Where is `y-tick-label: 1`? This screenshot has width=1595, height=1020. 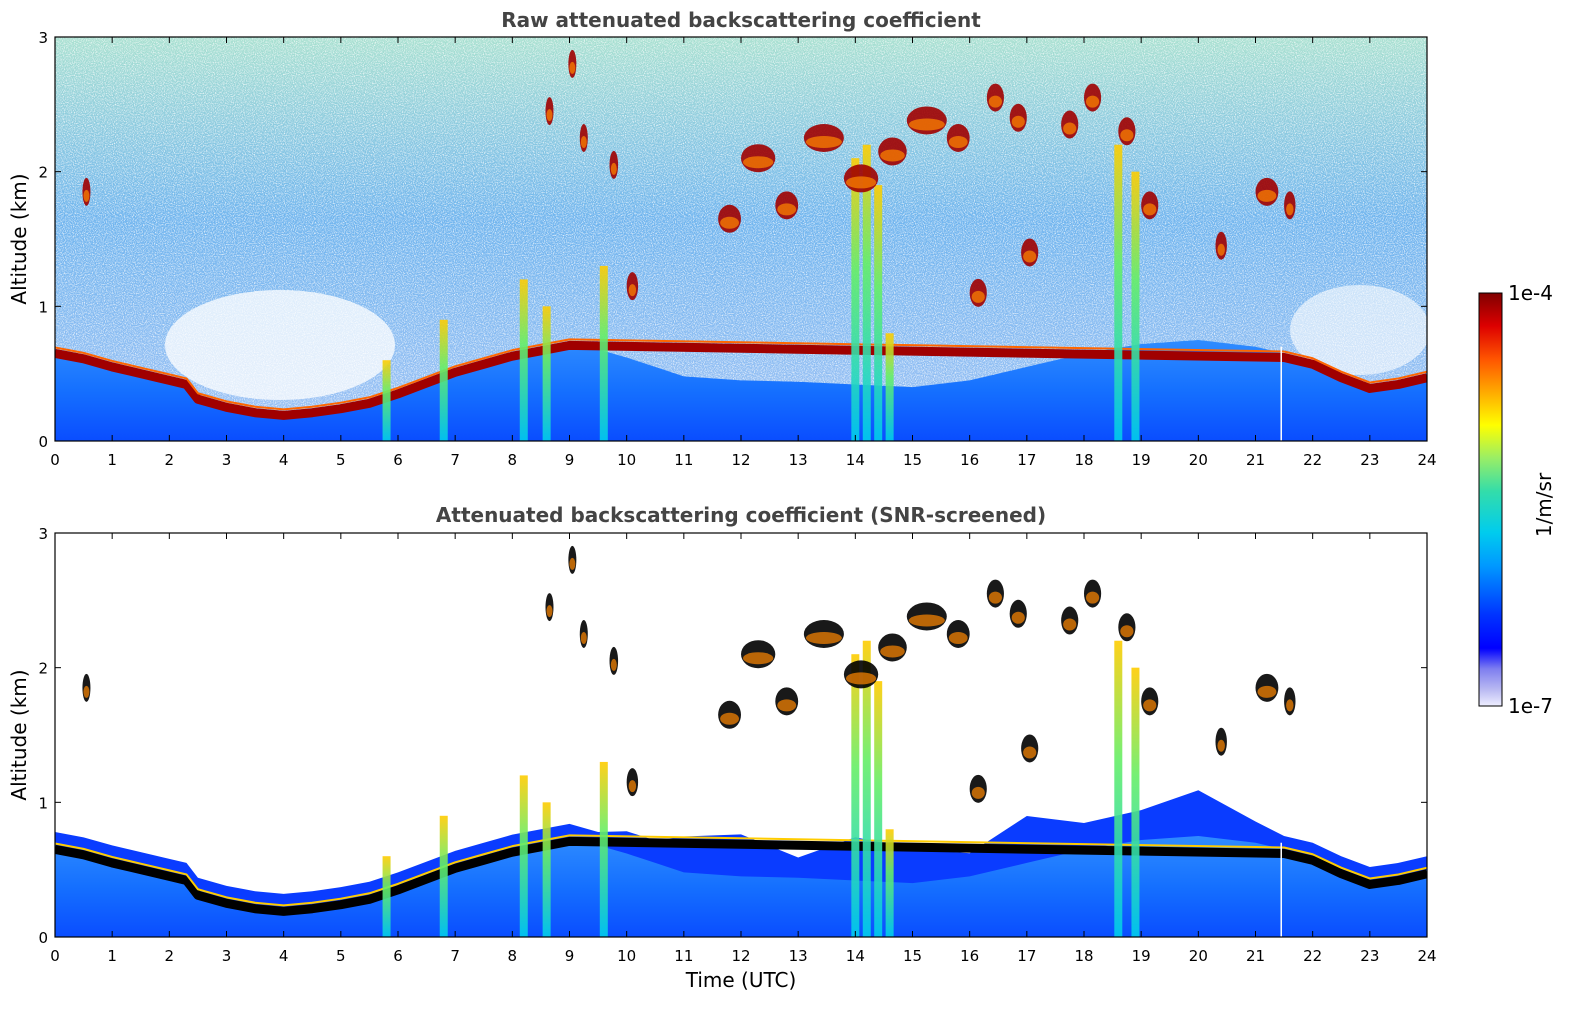 y-tick-label: 1 is located at coordinates (43, 803).